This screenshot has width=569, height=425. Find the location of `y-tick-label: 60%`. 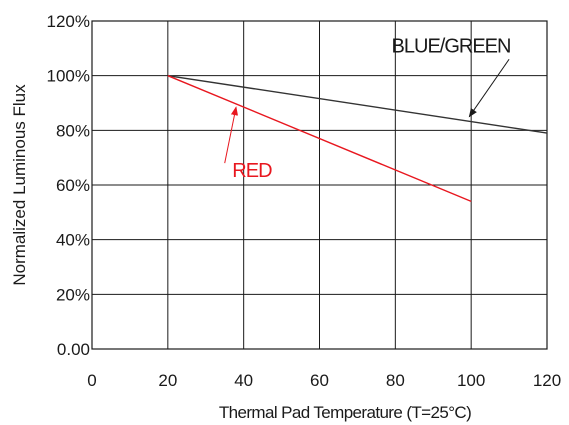

y-tick-label: 60% is located at coordinates (73, 185).